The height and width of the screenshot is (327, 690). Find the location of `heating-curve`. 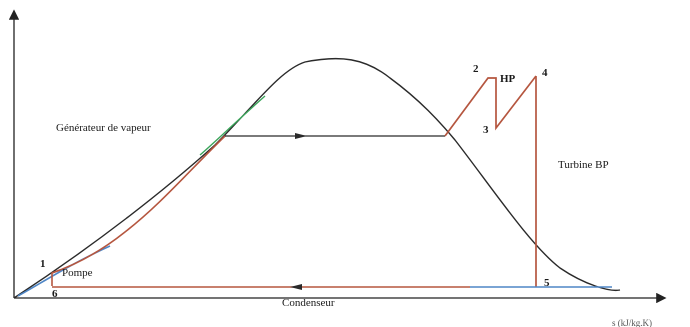

heating-curve is located at coordinates (138, 204).